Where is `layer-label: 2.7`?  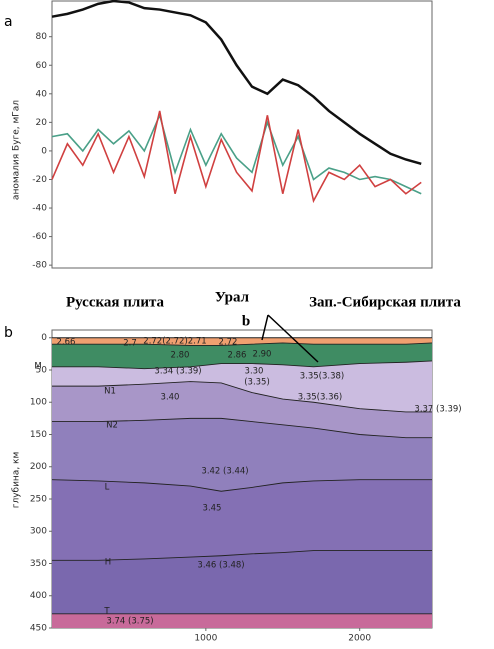
layer-label: 2.7 is located at coordinates (130, 344).